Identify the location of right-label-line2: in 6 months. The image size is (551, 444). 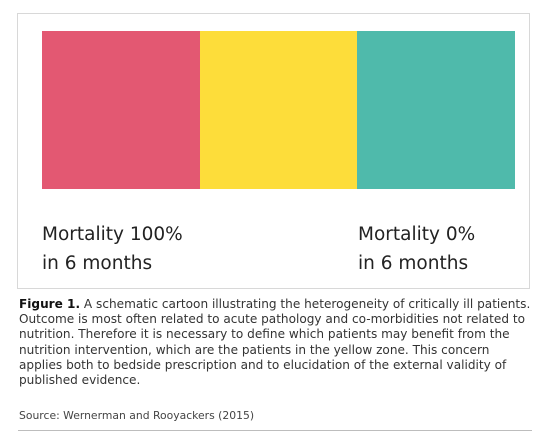
(413, 263).